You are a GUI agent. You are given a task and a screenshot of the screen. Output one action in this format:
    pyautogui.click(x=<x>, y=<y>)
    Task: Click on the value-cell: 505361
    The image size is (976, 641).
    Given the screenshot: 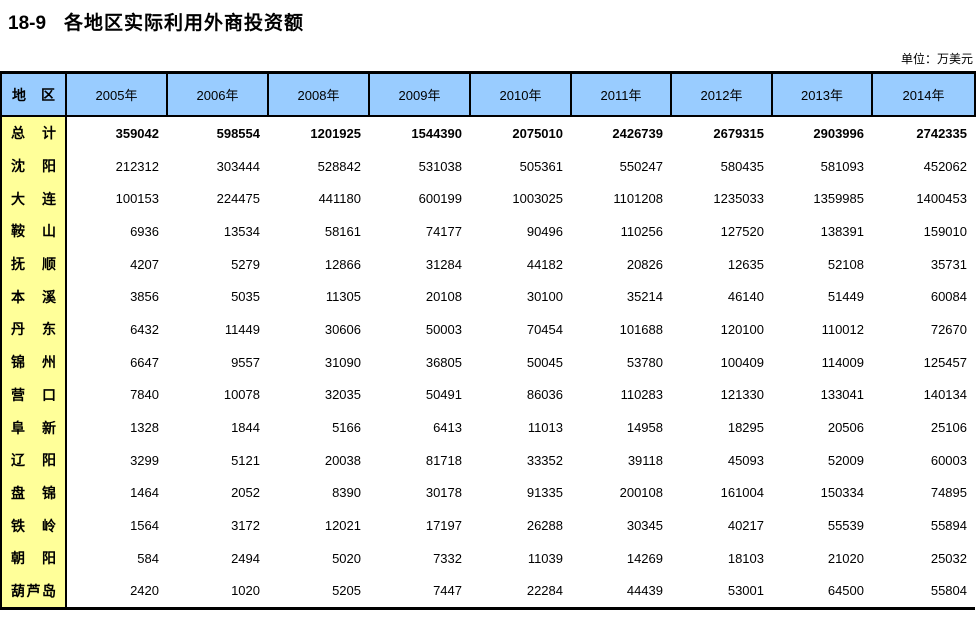 What is the action you would take?
    pyautogui.click(x=541, y=166)
    